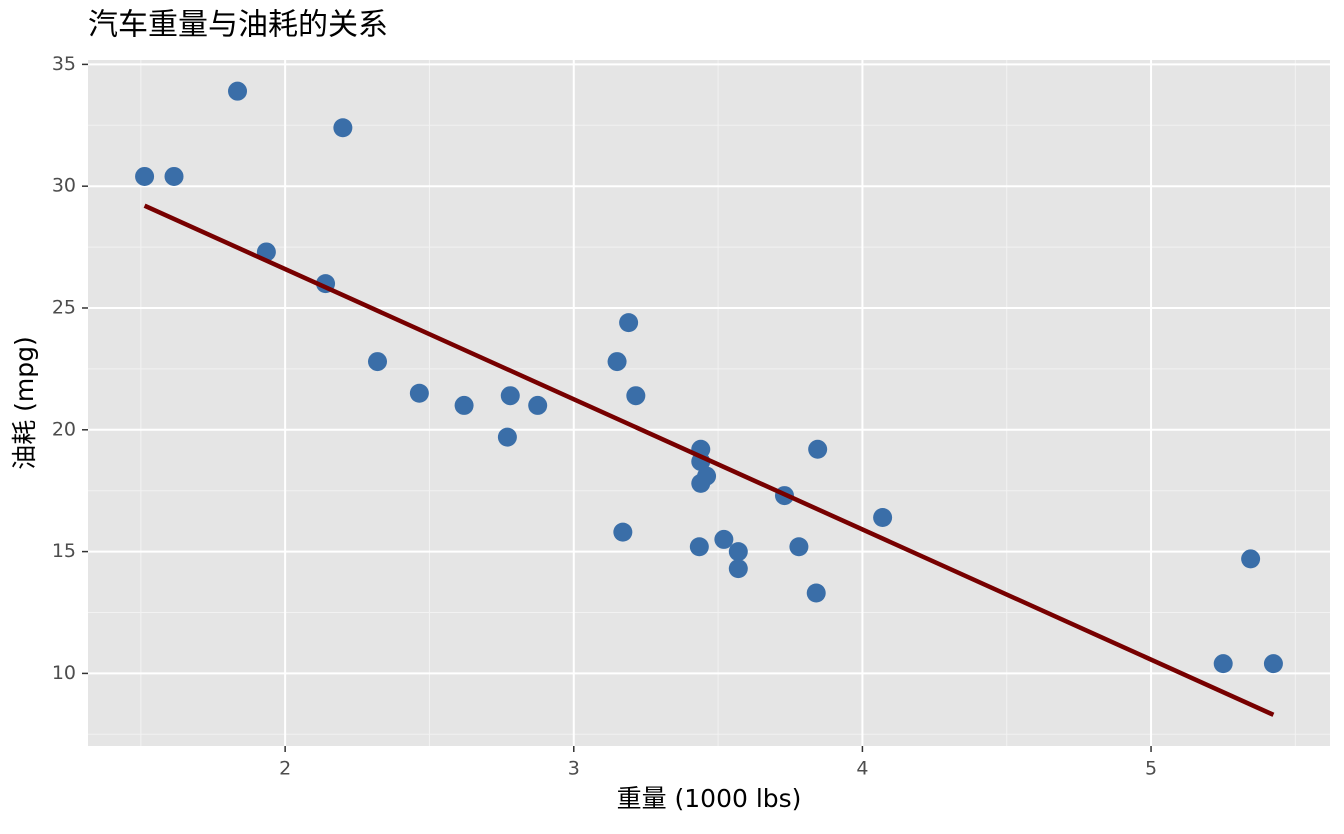 Image resolution: width=1344 pixels, height=834 pixels. What do you see at coordinates (709, 798) in the screenshot?
I see `x-axis-label: 重量 (1000 lbs)` at bounding box center [709, 798].